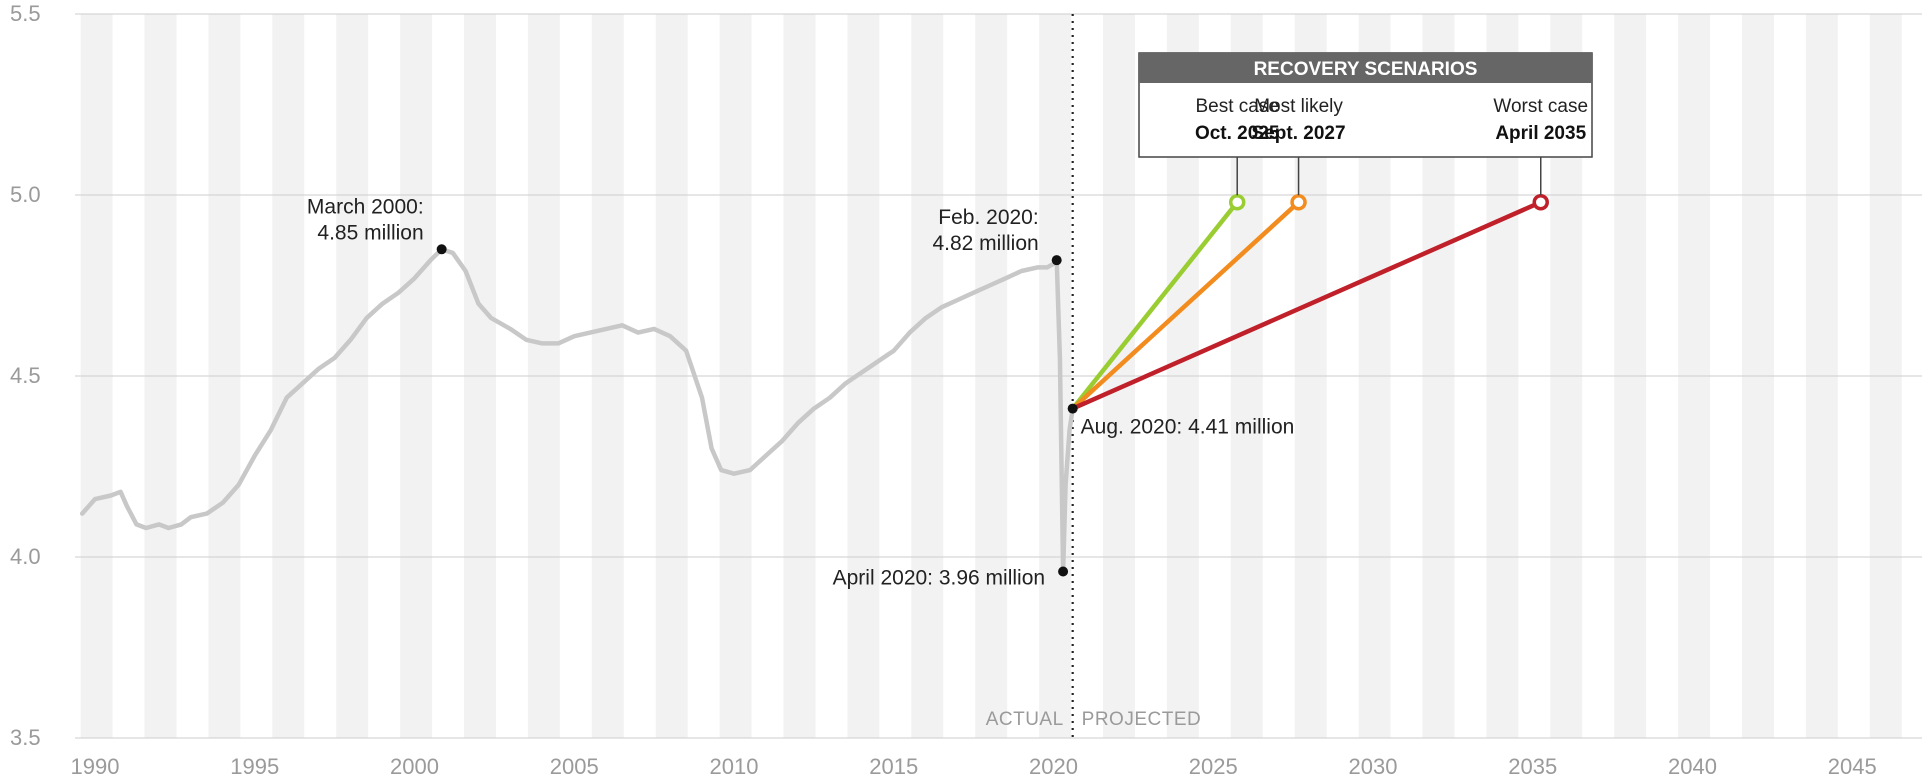  What do you see at coordinates (1852, 766) in the screenshot?
I see `x-tick-label: 2045` at bounding box center [1852, 766].